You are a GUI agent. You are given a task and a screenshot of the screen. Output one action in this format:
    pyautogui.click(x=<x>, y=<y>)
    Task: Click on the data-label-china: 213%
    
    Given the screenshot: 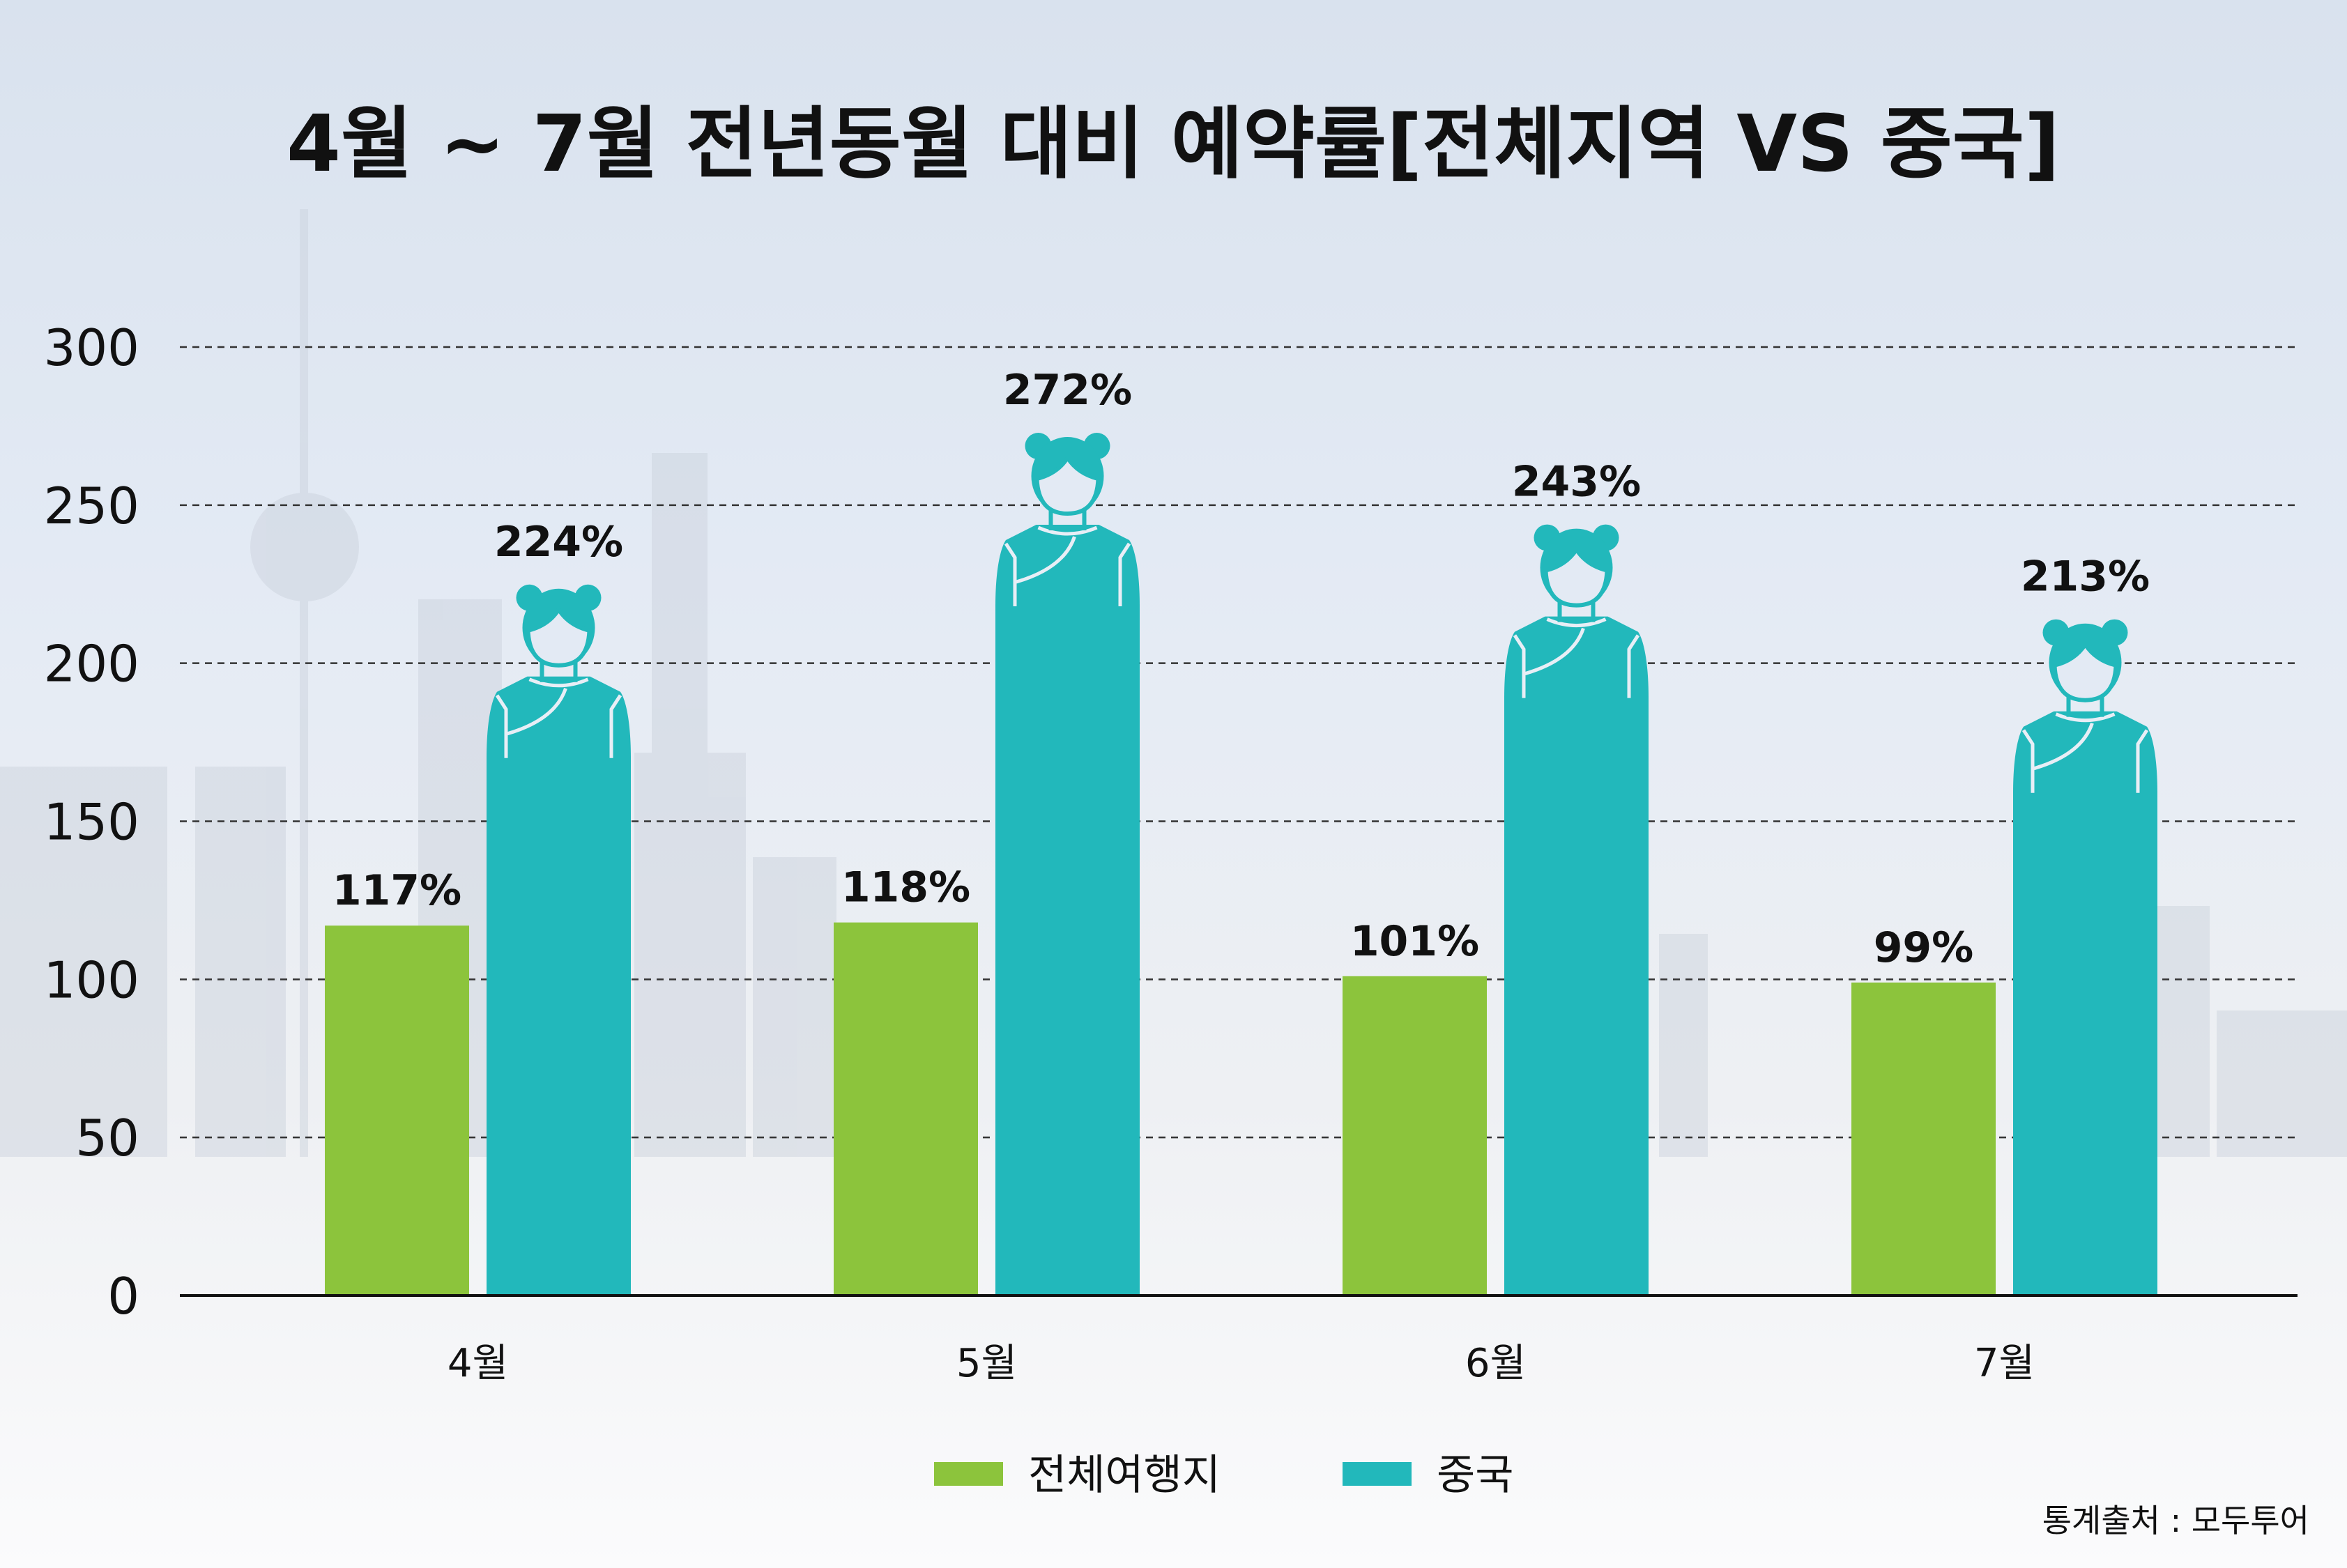 What is the action you would take?
    pyautogui.click(x=2085, y=577)
    